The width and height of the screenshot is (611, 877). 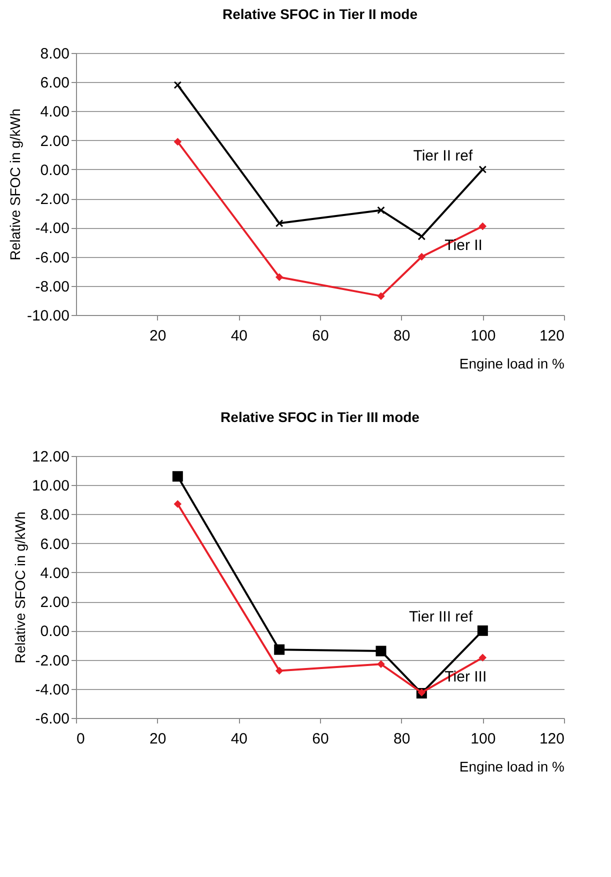 What do you see at coordinates (463, 245) in the screenshot?
I see `series-label: Tier II` at bounding box center [463, 245].